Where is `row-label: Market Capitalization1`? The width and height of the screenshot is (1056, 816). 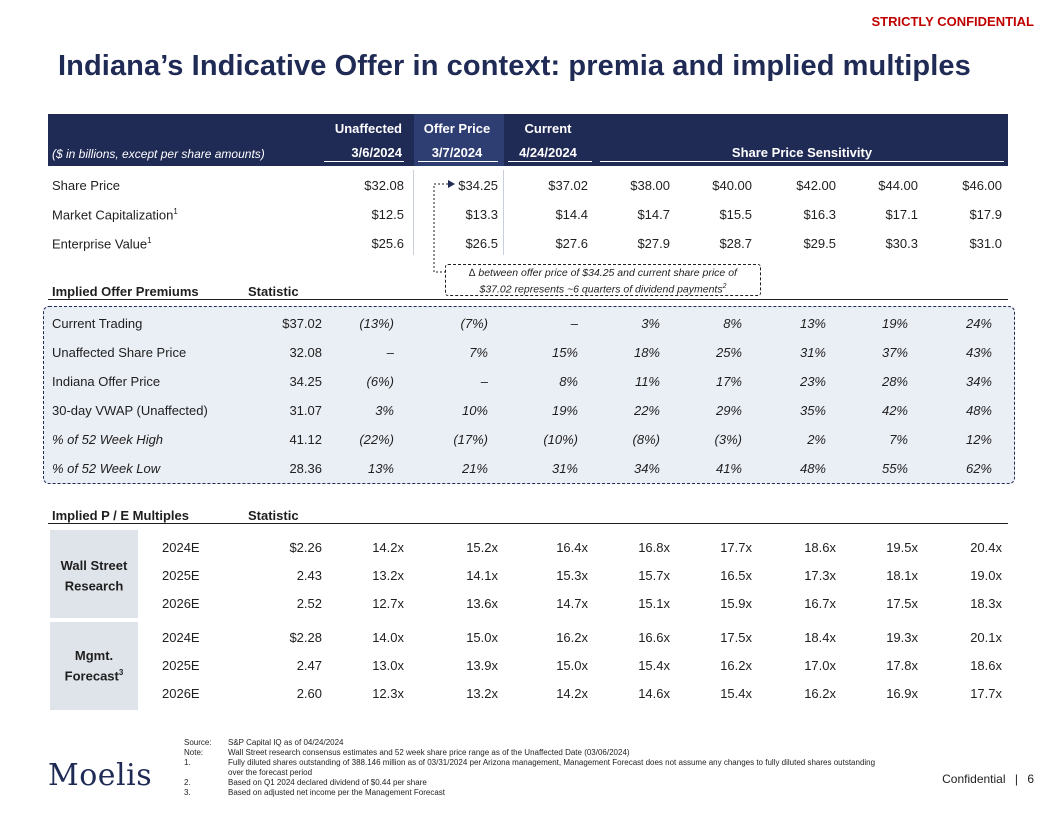 row-label: Market Capitalization1 is located at coordinates (115, 214).